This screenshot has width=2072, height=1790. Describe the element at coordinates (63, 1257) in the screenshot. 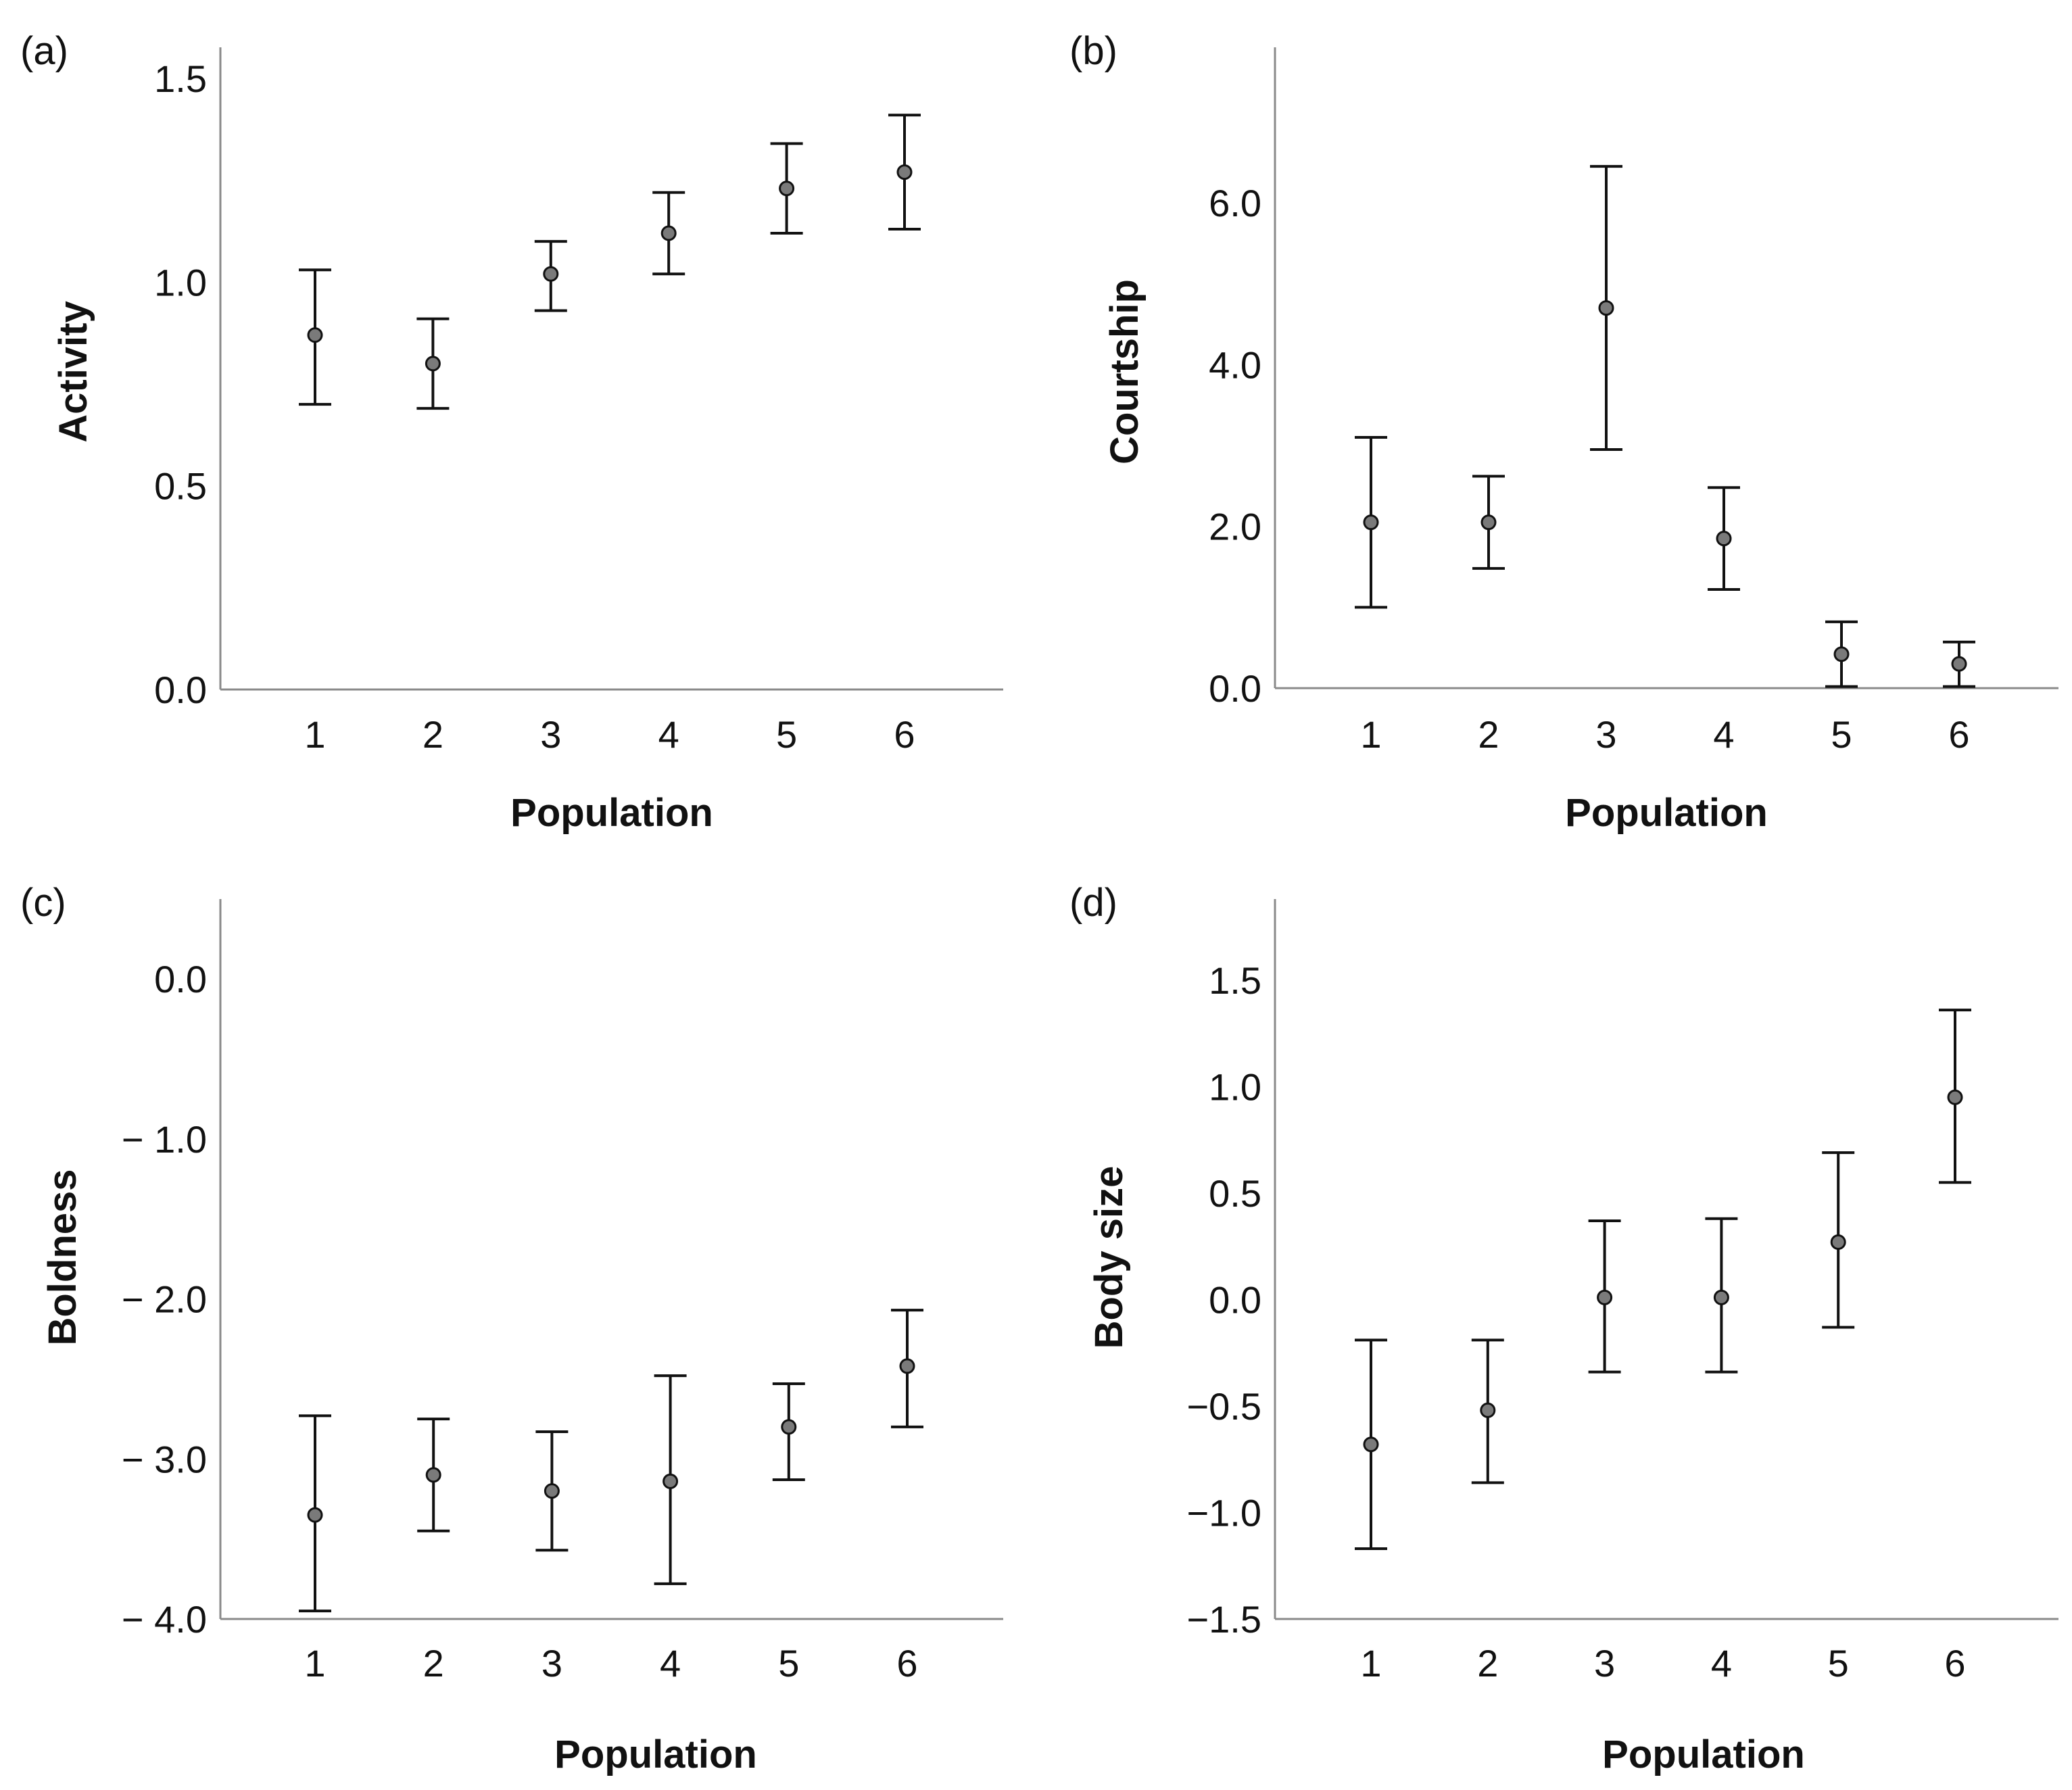

I see `y-axis-title: Boldness` at that location.